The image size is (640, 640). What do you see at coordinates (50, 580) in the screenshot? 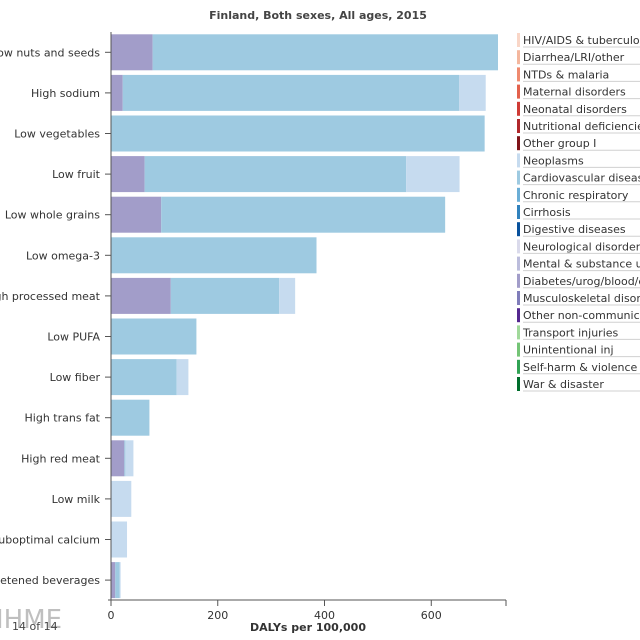
I see `category-label: High sugar-sweetened beverages` at bounding box center [50, 580].